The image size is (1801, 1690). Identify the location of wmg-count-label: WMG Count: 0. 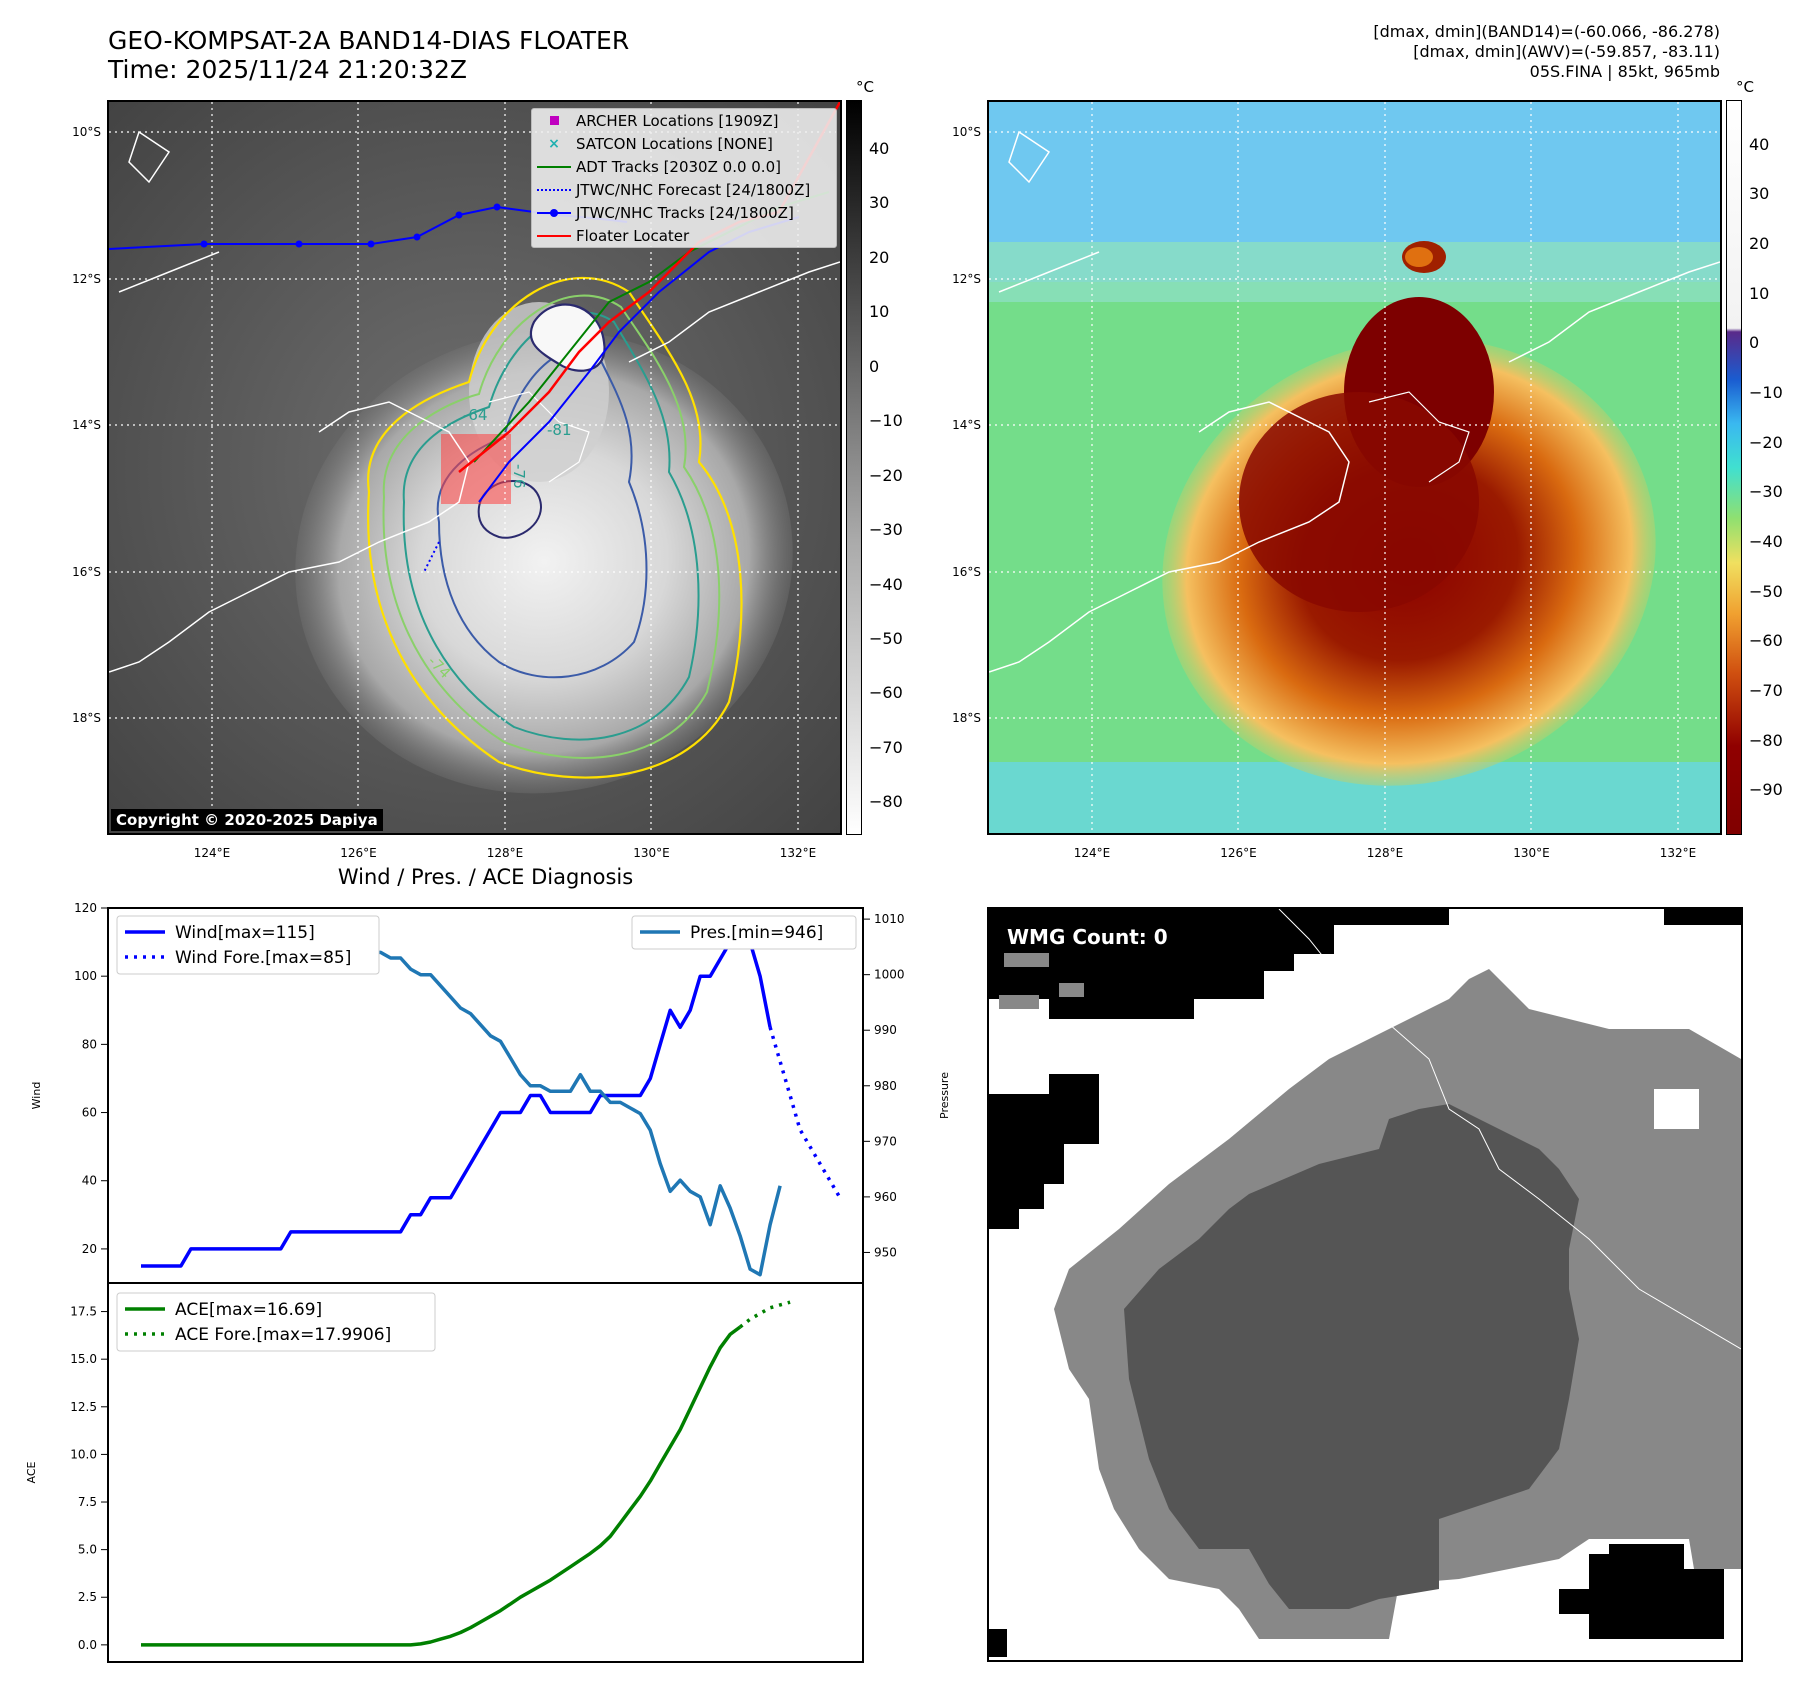
(1087, 937).